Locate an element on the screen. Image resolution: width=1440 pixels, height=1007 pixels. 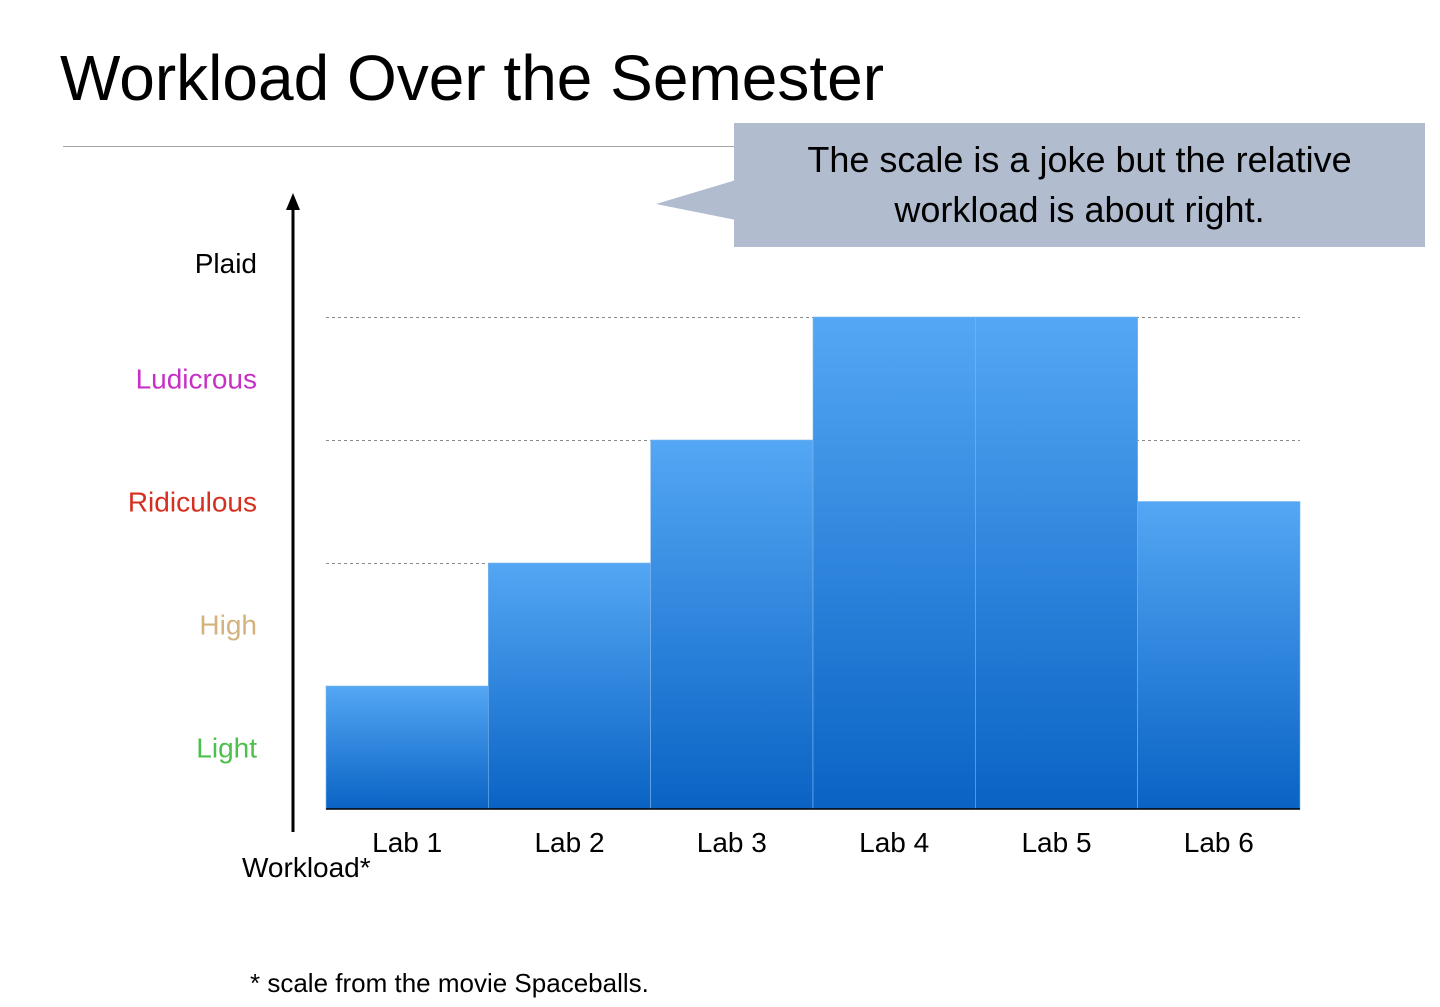
x-tick-label: Lab 5 is located at coordinates (1056, 842).